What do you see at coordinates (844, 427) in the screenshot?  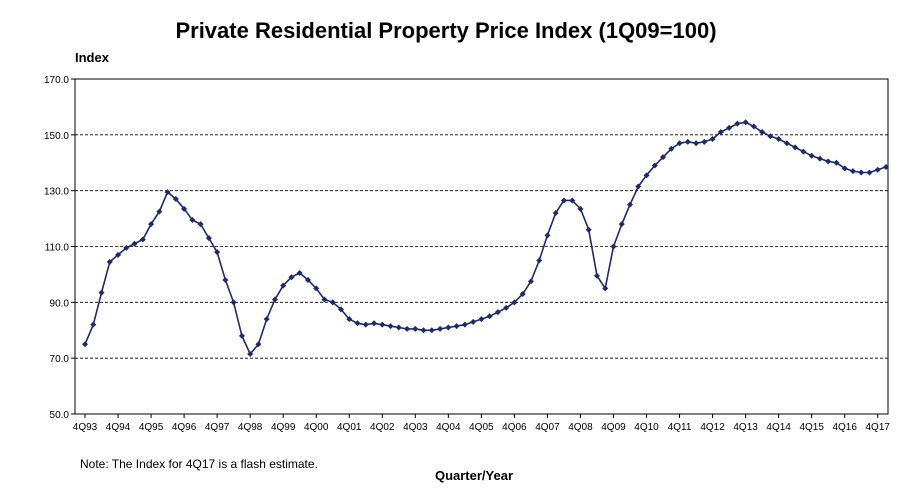 I see `x-tick-label: 4Q16` at bounding box center [844, 427].